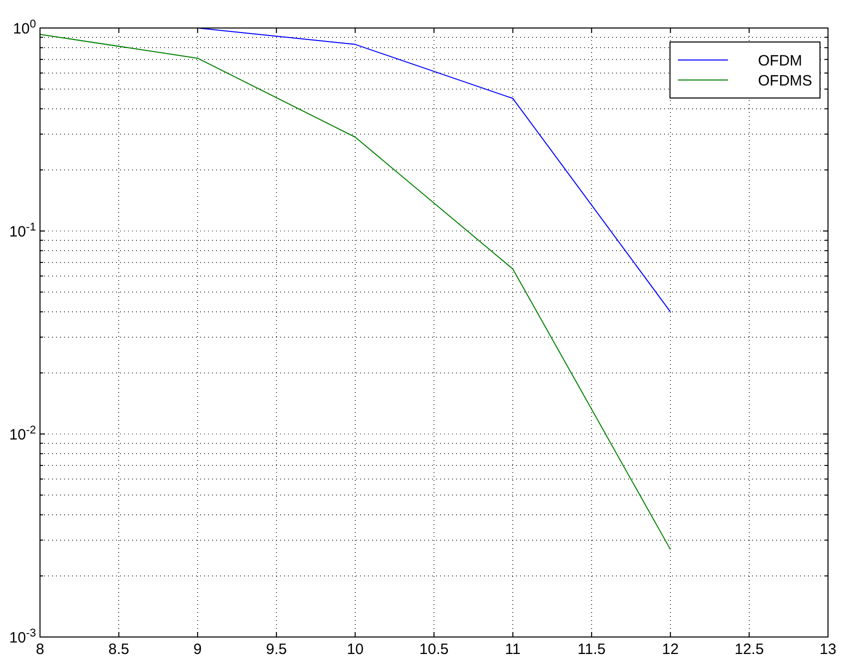  Describe the element at coordinates (828, 649) in the screenshot. I see `x-tick-label: 13` at that location.